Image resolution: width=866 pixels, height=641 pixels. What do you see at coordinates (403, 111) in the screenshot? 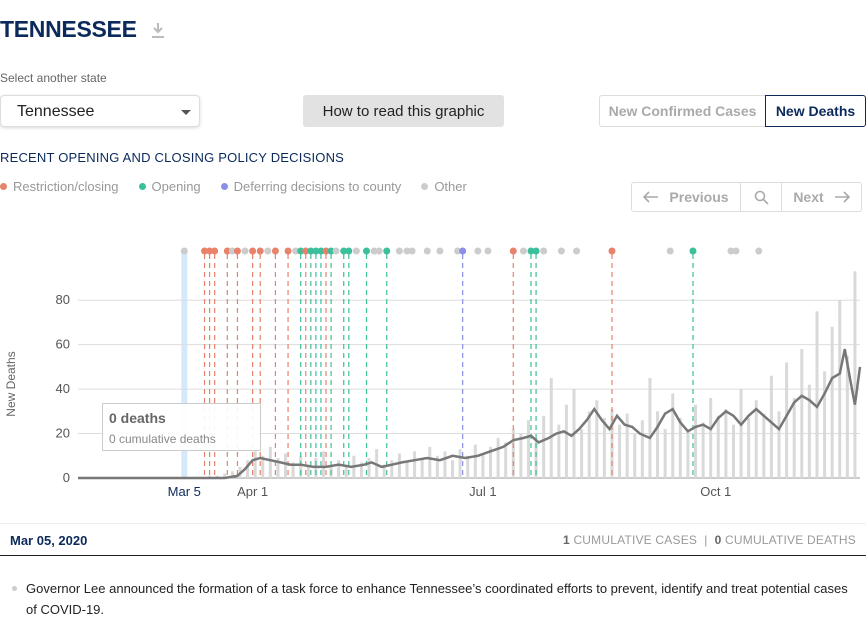
I see `how-to-read-button: How to read this graphic` at bounding box center [403, 111].